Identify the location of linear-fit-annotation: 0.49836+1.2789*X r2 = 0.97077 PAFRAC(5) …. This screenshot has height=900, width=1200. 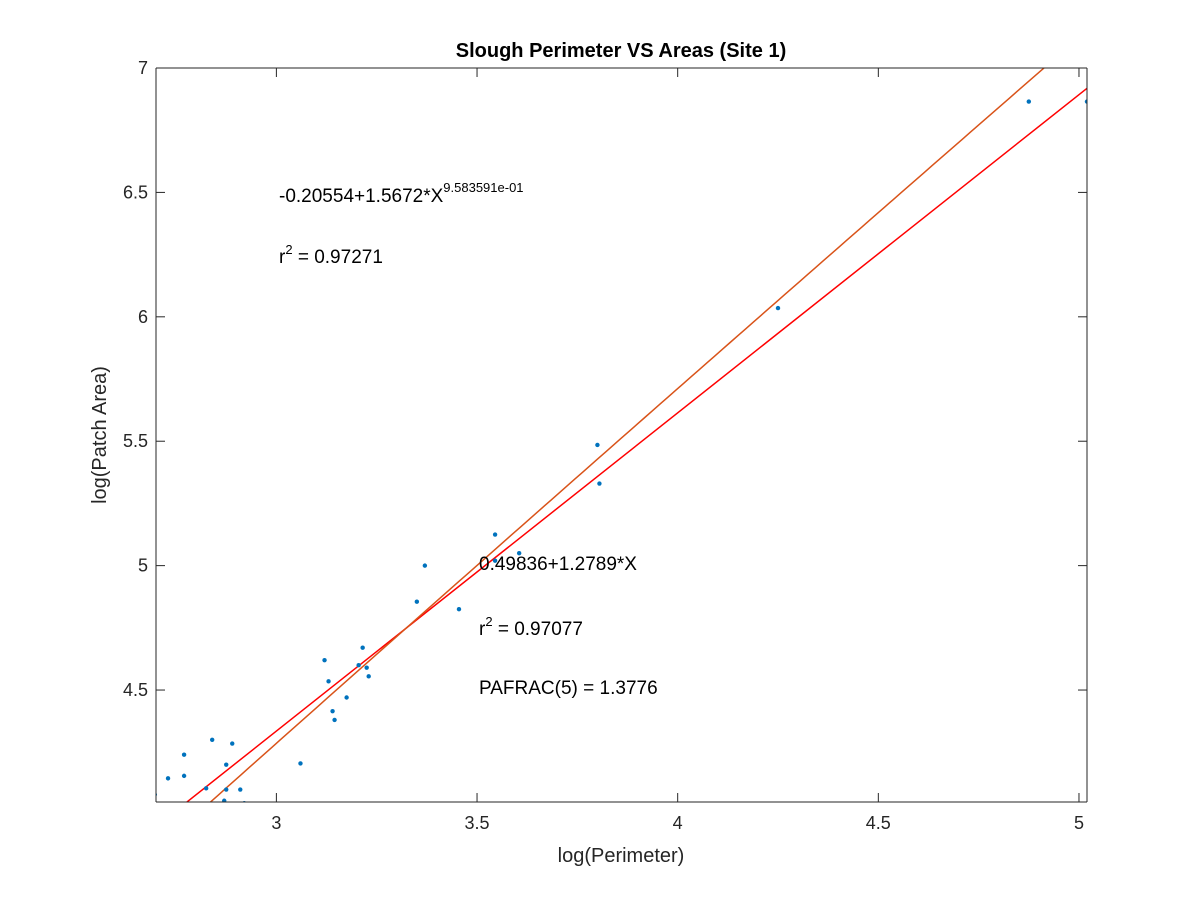
(568, 626).